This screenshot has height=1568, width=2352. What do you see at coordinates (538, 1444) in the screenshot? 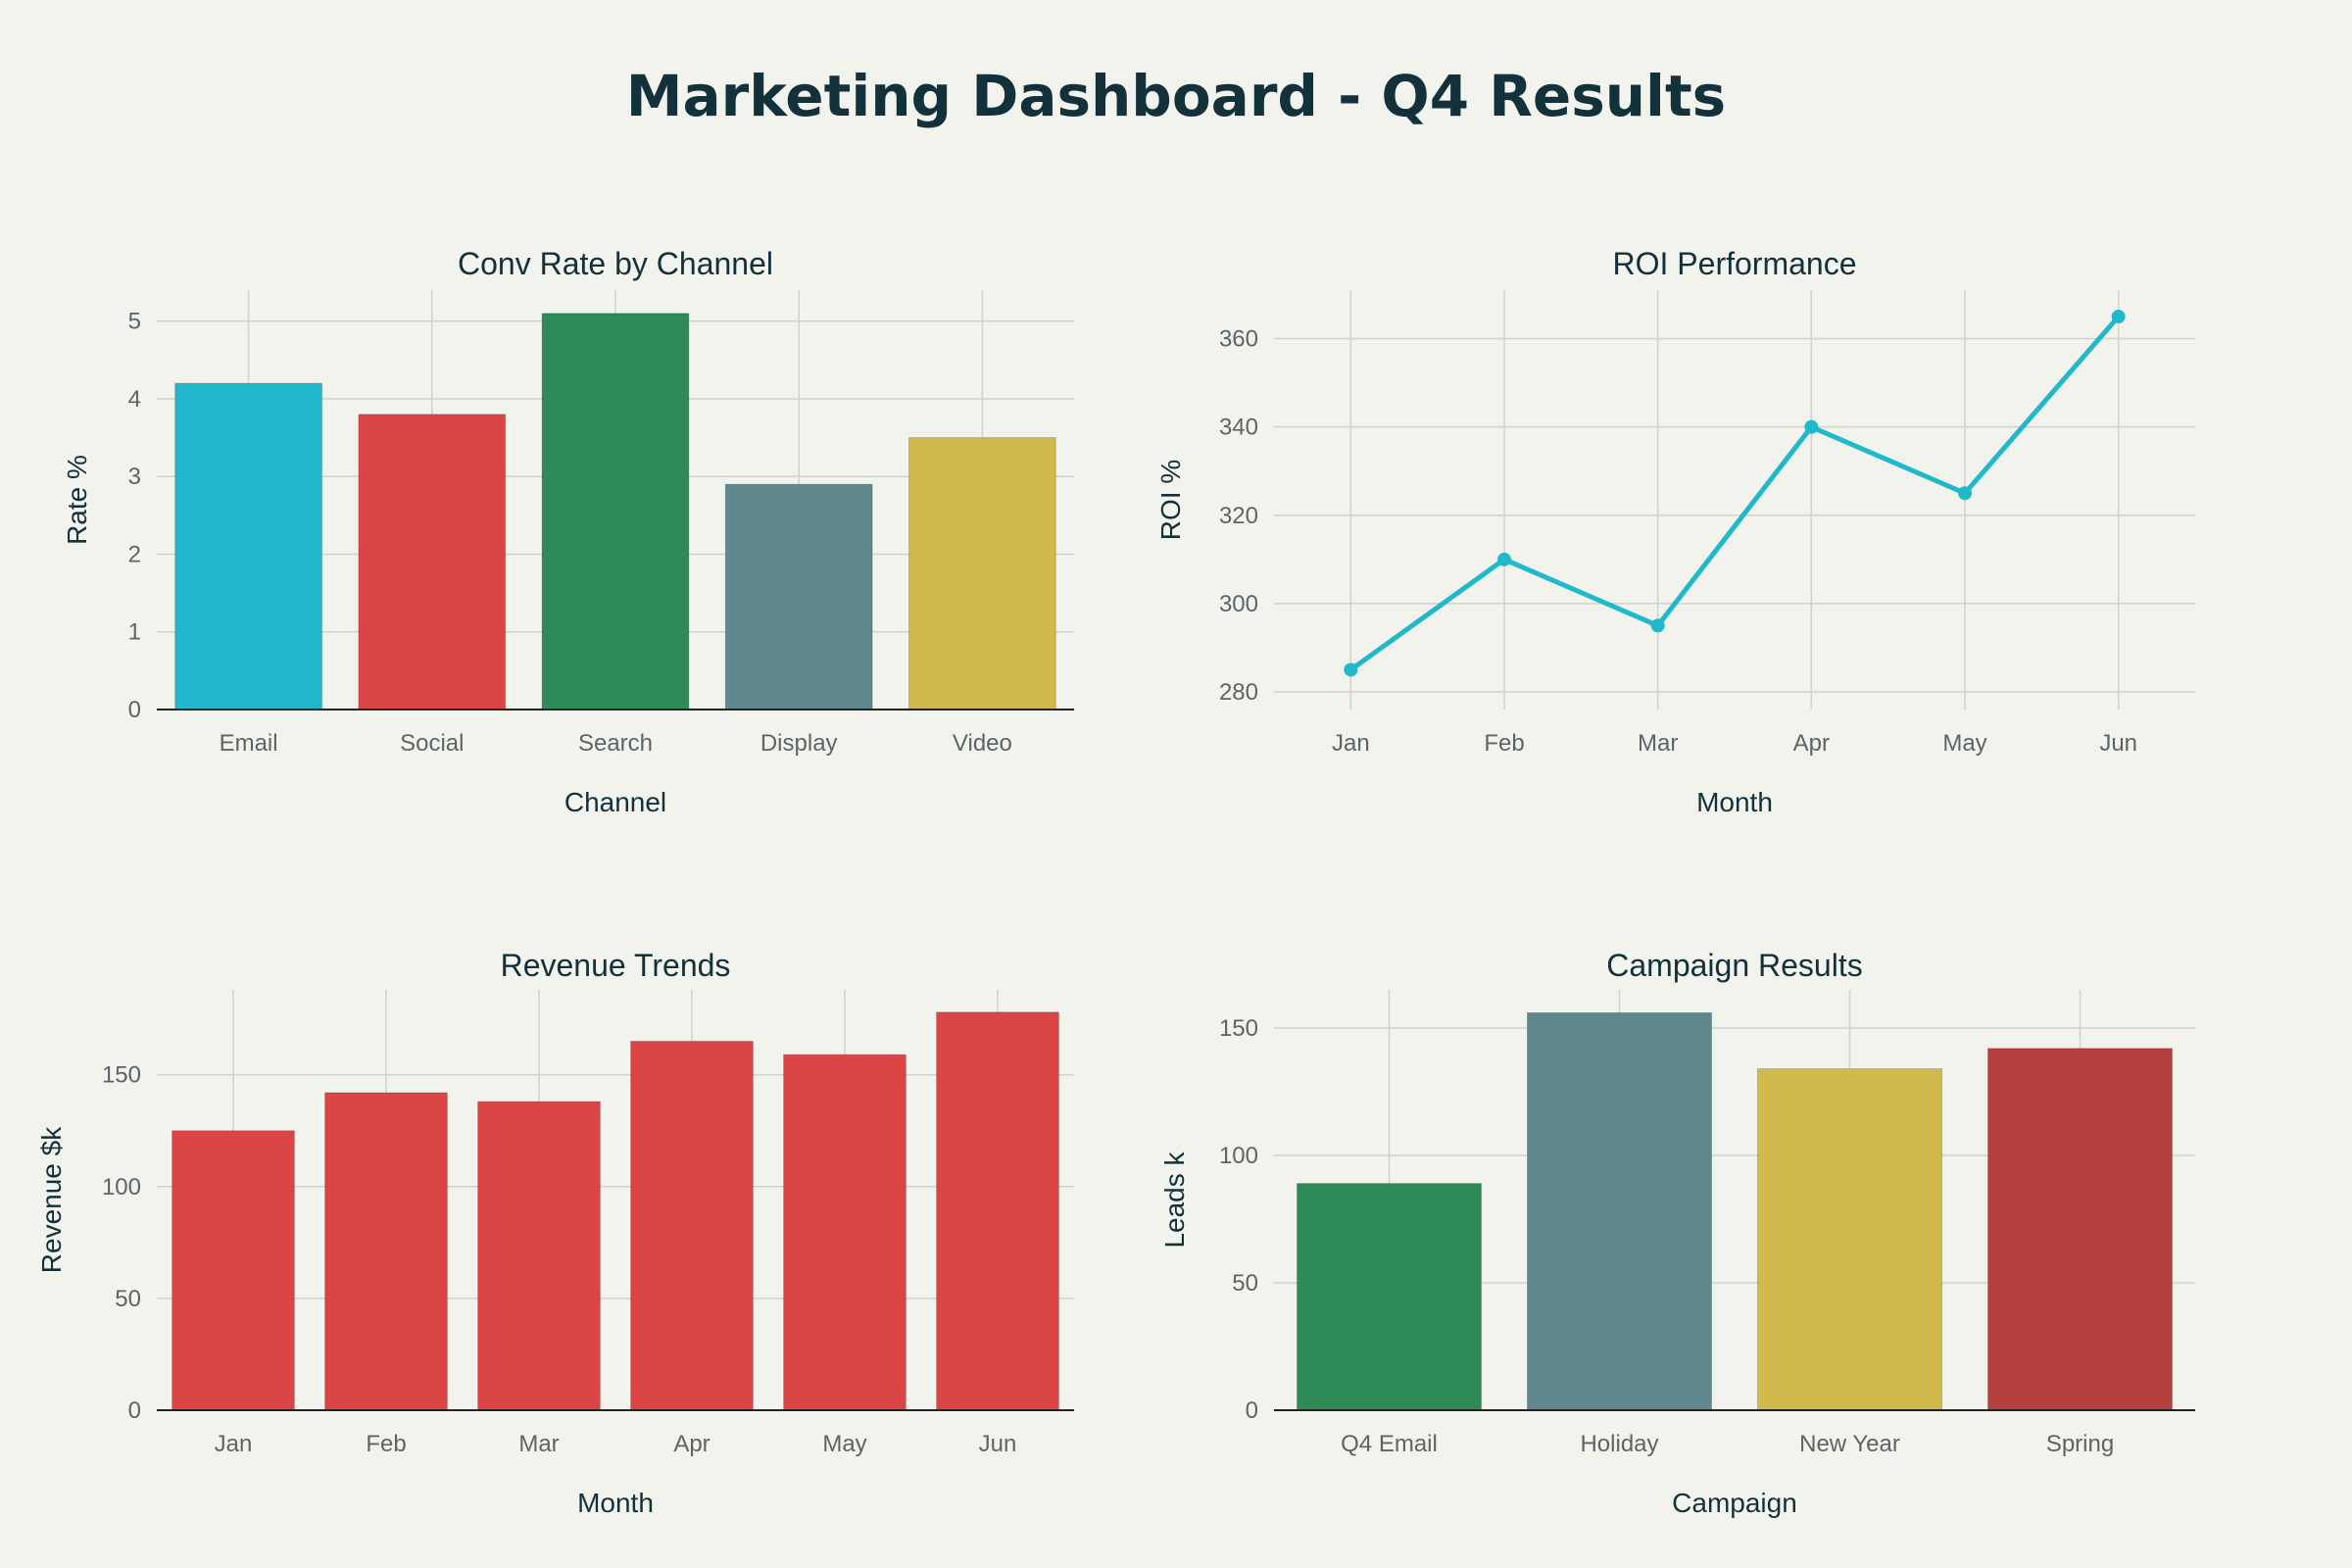
I see `rev-xtick-label: Mar` at bounding box center [538, 1444].